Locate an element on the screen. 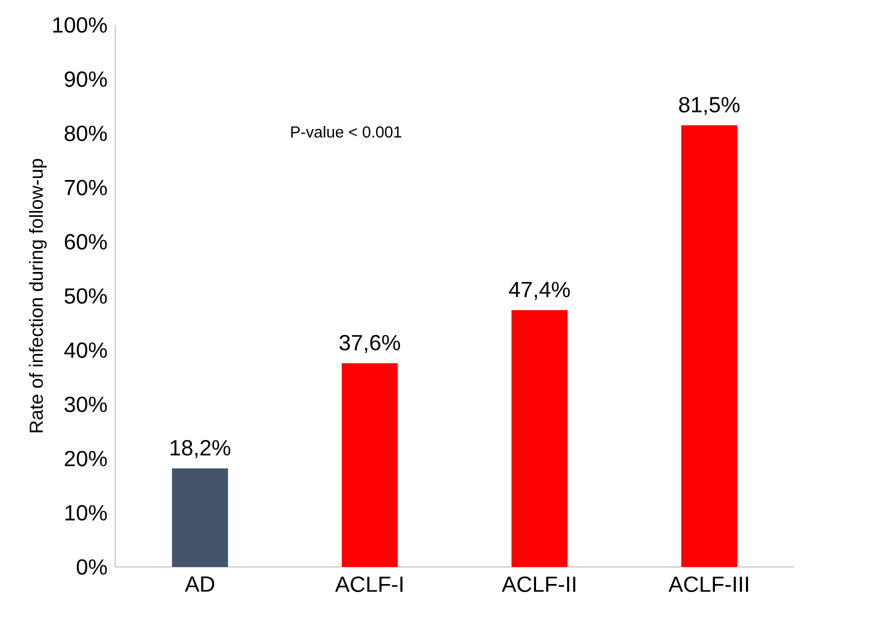 This screenshot has height=618, width=879. y-tick-label: 50% is located at coordinates (85, 296).